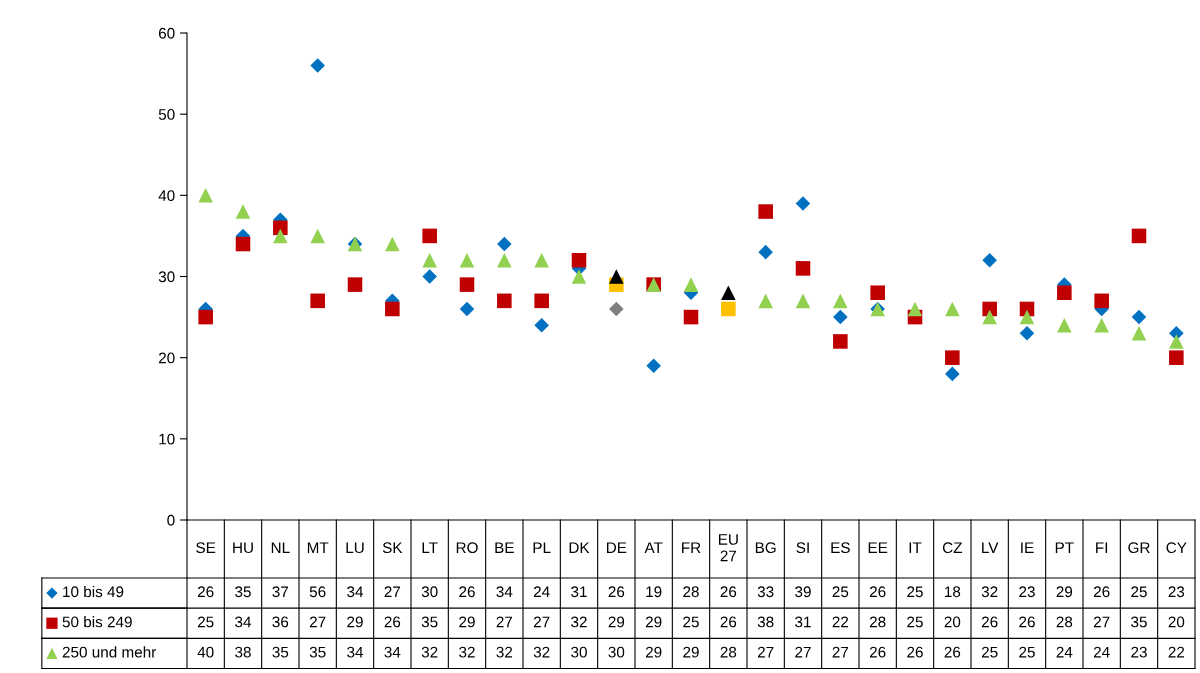  What do you see at coordinates (952, 548) in the screenshot?
I see `x-tick-label: CZ` at bounding box center [952, 548].